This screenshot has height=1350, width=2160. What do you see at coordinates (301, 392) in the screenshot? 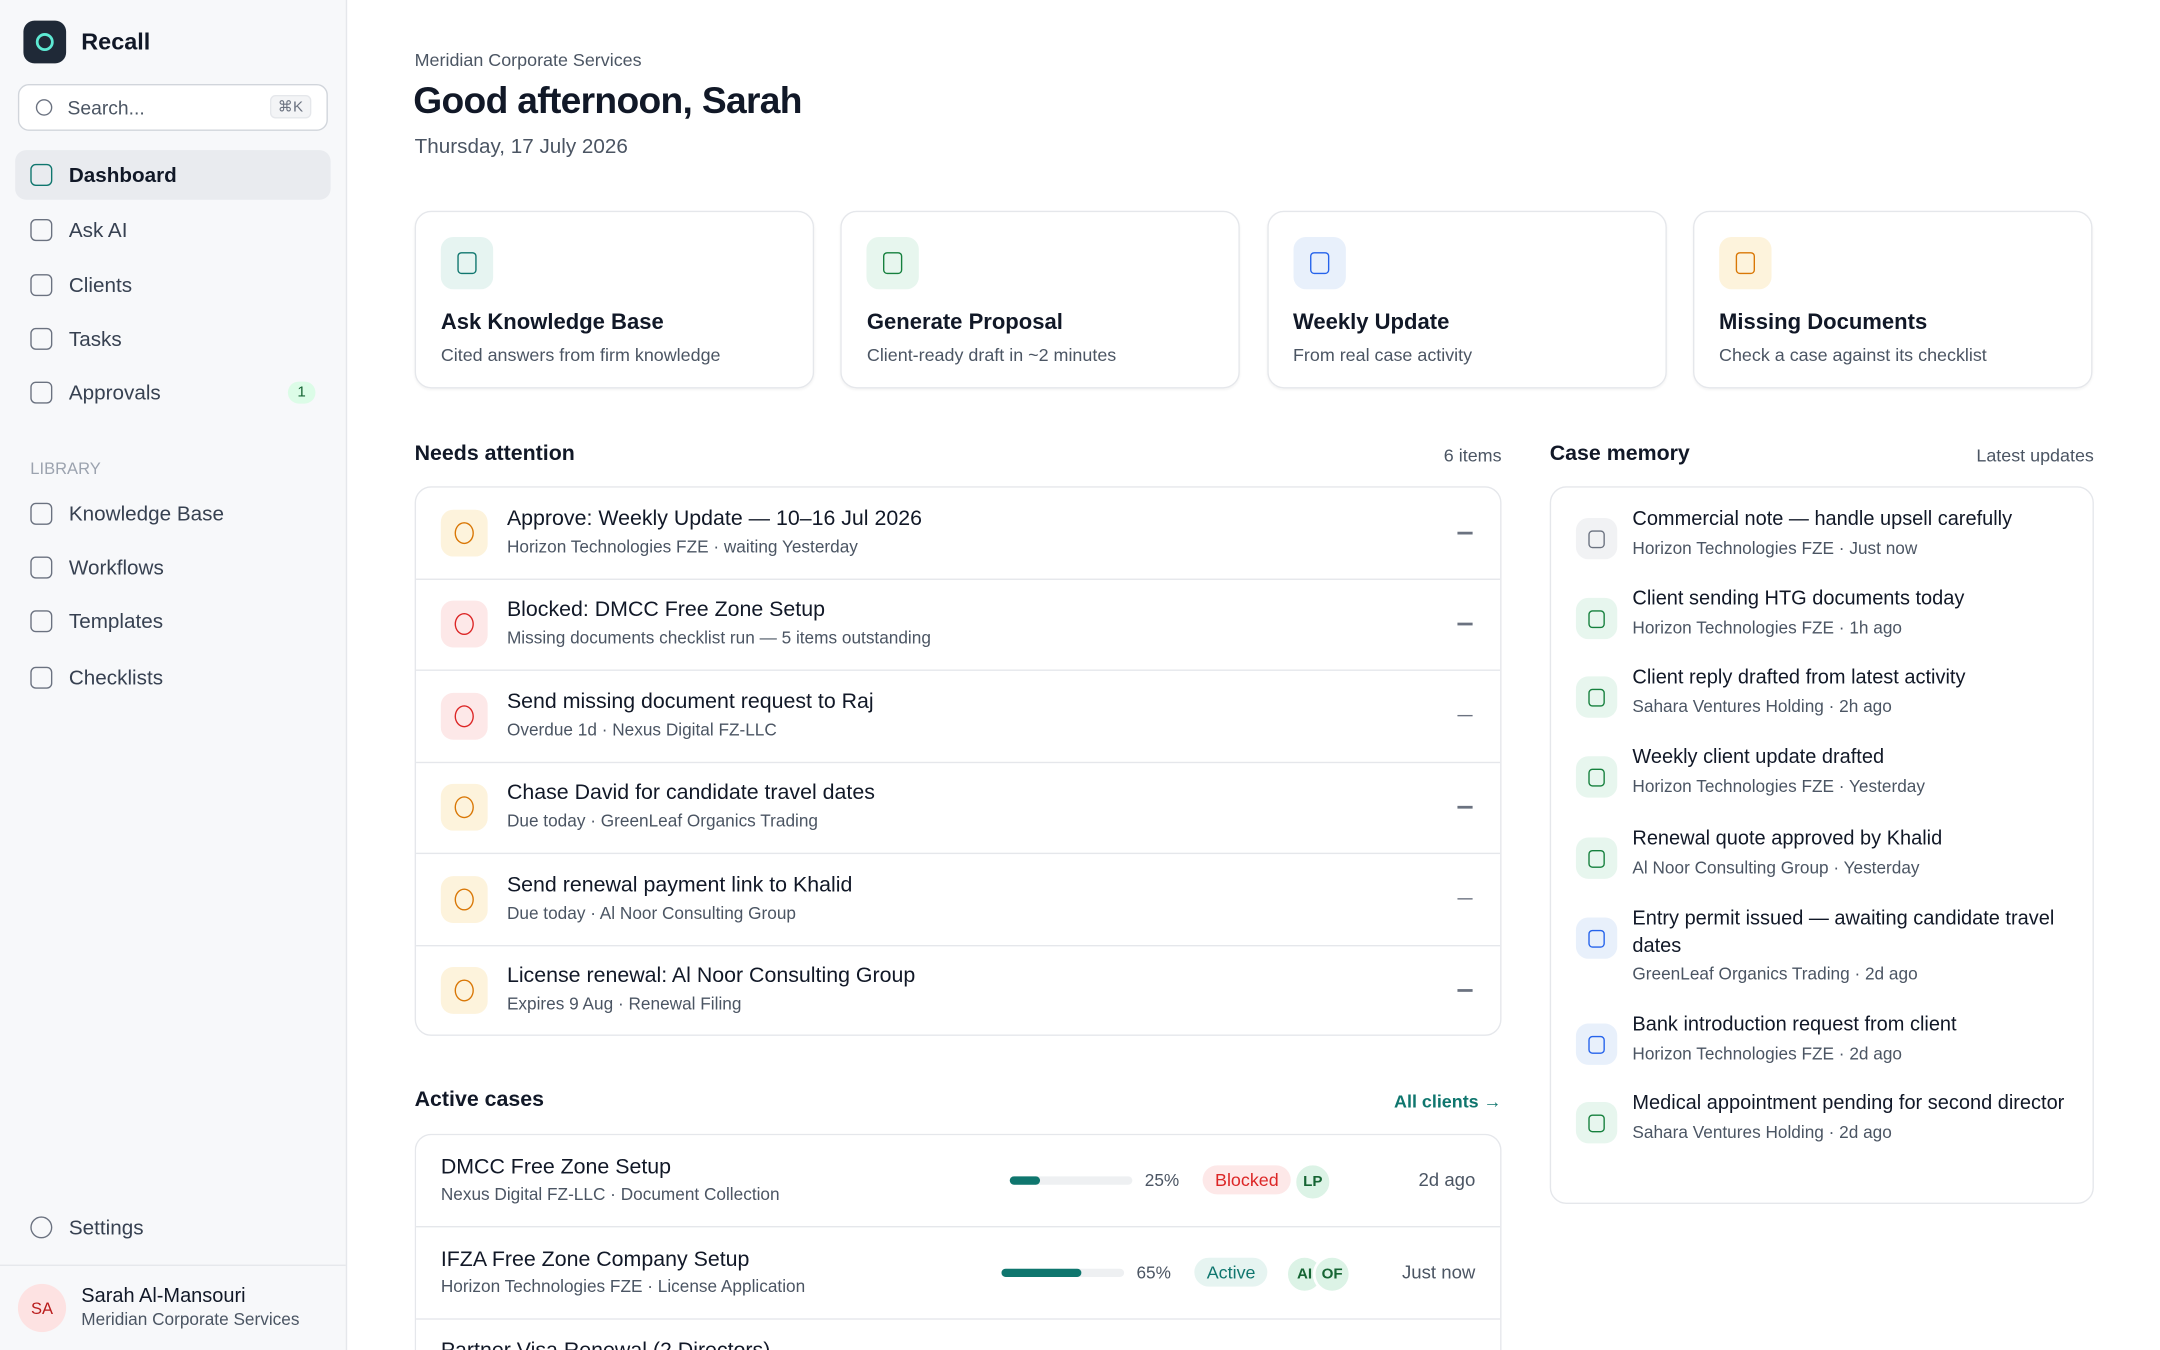
I see `nav-badge: 1` at bounding box center [301, 392].